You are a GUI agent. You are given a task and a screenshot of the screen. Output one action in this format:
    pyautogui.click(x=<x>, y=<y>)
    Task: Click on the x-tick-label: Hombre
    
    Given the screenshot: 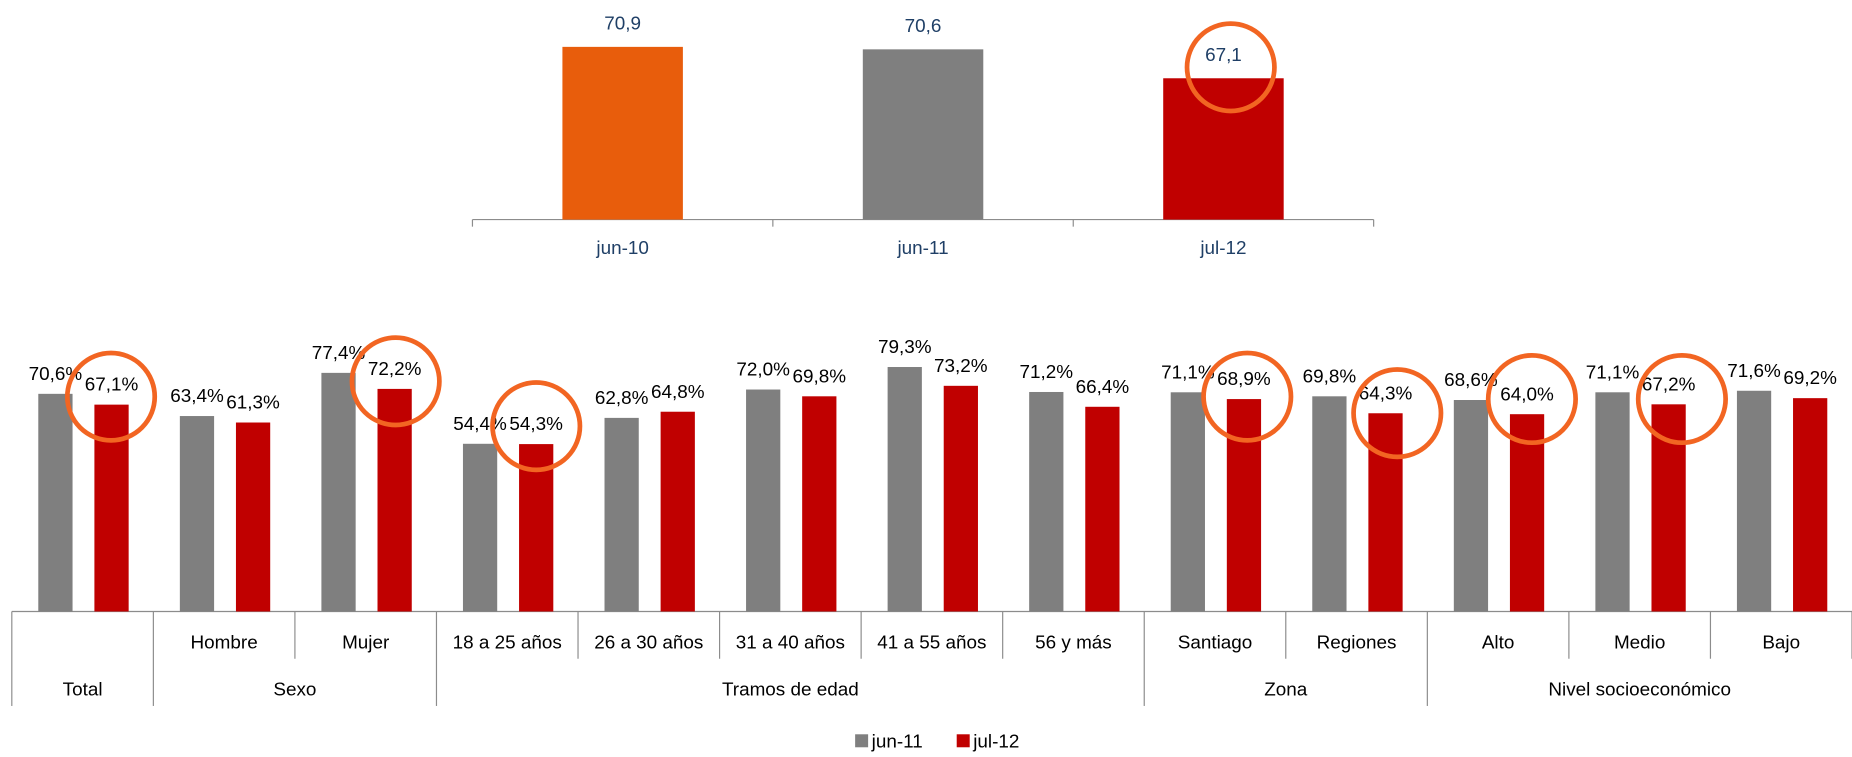 What is the action you would take?
    pyautogui.click(x=224, y=642)
    